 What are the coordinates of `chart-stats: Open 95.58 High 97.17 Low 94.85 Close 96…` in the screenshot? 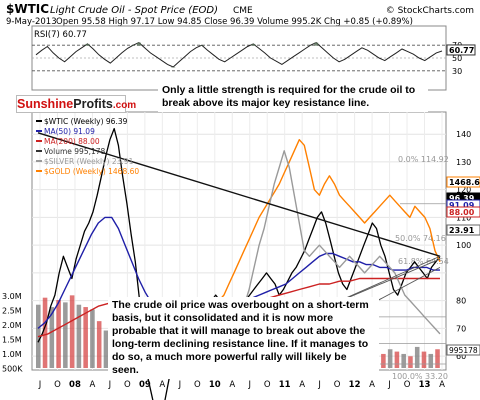 It's located at (234, 22).